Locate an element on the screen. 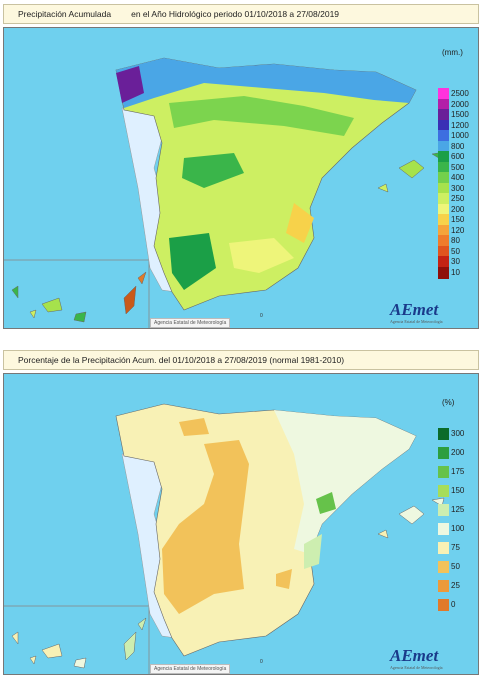  map2-south-dry-spot is located at coordinates (284, 579).